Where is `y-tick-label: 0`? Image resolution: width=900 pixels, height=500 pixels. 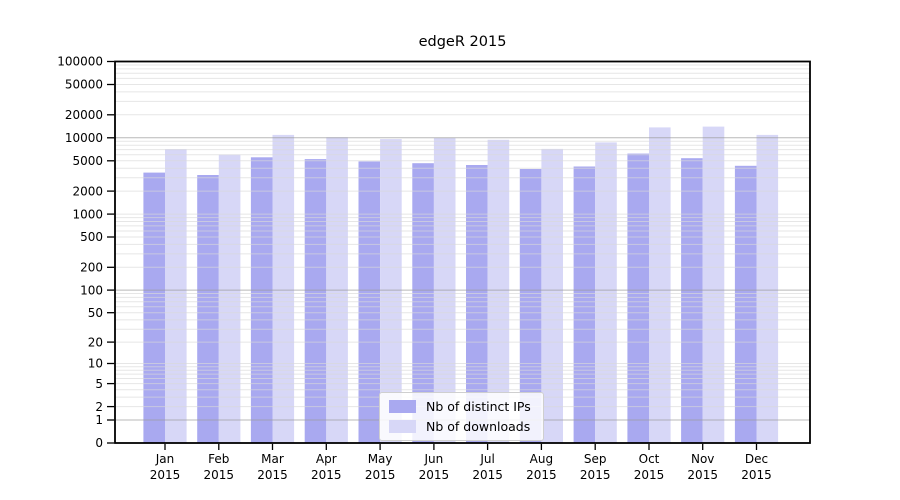
y-tick-label: 0 is located at coordinates (99, 443).